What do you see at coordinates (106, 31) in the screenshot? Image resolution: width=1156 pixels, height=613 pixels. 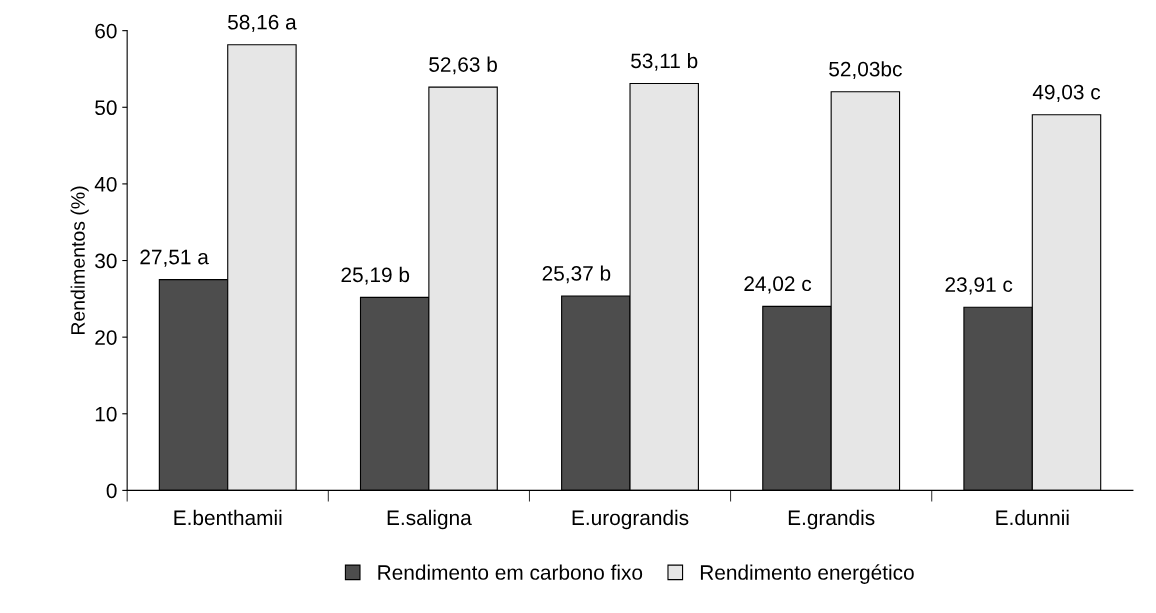 I see `y-tick-label: 60` at bounding box center [106, 31].